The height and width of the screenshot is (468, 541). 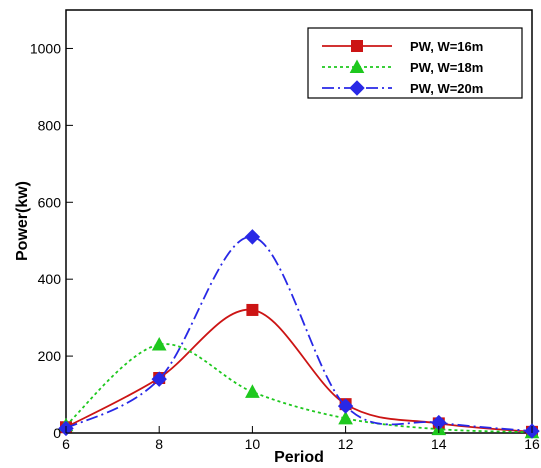 I want to click on x-tick-label: 8, so click(x=159, y=444).